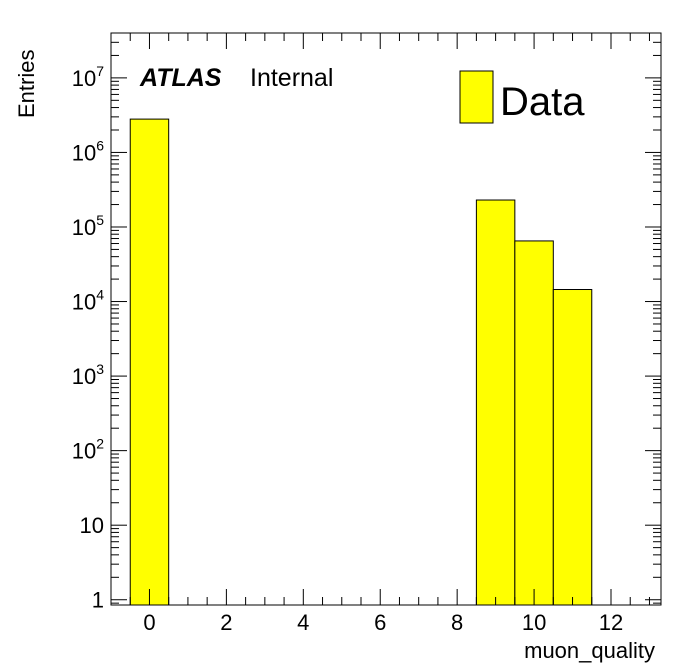 The height and width of the screenshot is (672, 696). What do you see at coordinates (457, 622) in the screenshot?
I see `x-tick-label: 8` at bounding box center [457, 622].